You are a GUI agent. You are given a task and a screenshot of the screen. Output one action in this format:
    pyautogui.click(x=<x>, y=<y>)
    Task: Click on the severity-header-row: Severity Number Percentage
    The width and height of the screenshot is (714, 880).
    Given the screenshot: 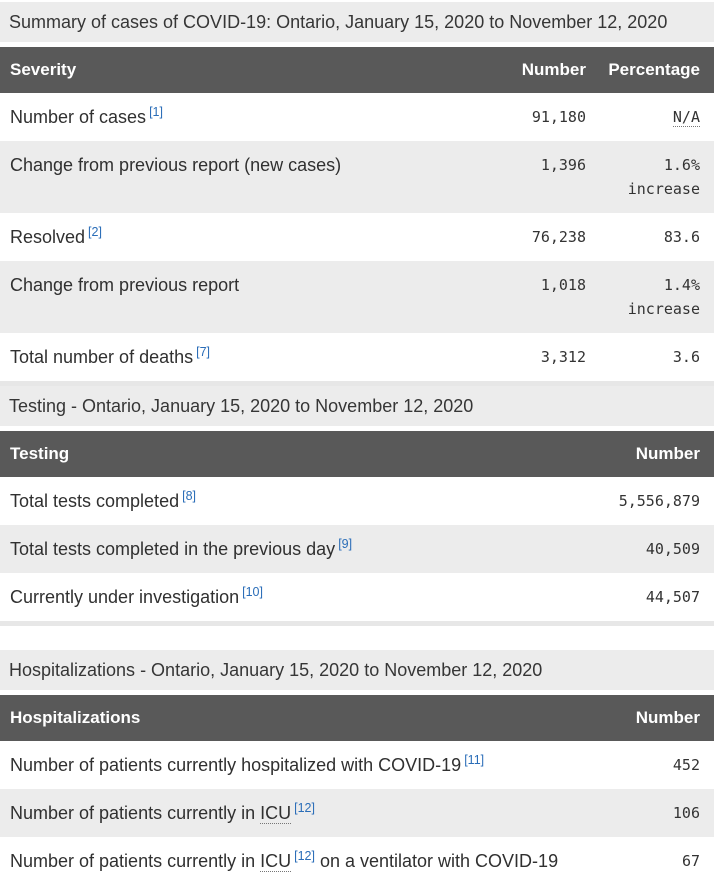 What is the action you would take?
    pyautogui.click(x=357, y=70)
    